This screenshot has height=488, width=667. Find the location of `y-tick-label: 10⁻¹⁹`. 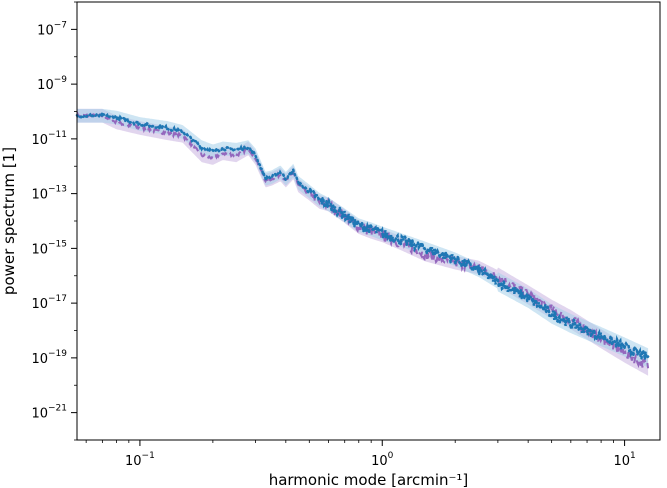

y-tick-label: 10⁻¹⁹ is located at coordinates (49, 358).